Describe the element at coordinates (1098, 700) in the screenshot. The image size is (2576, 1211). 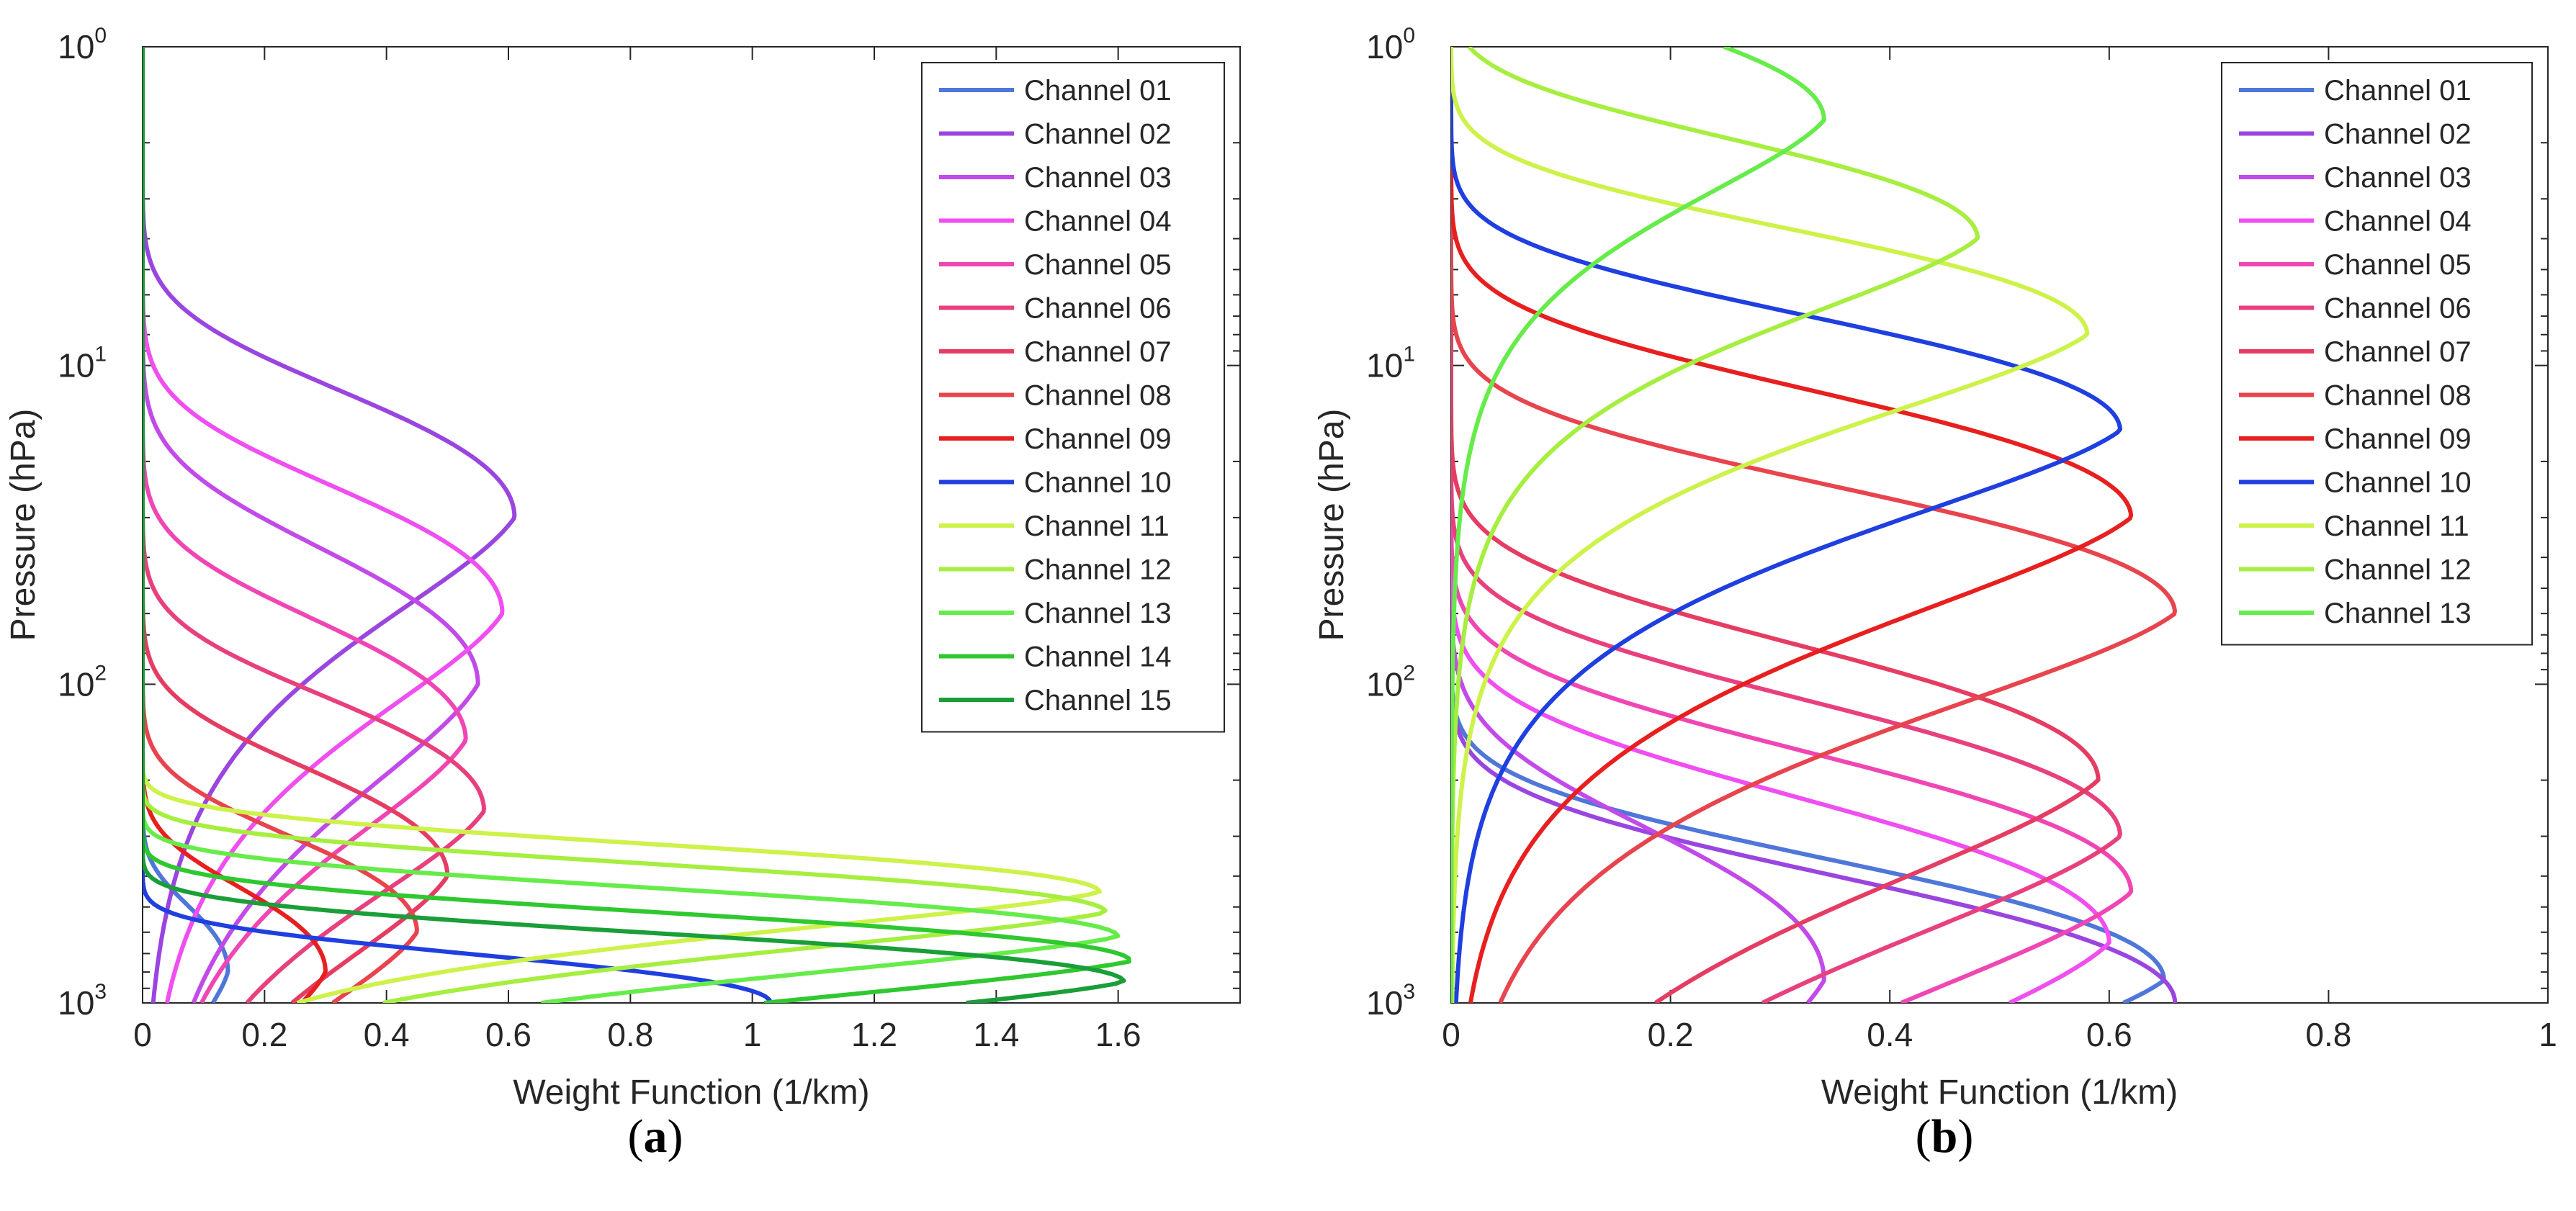
I see `legend-entry-label: Channel 15` at that location.